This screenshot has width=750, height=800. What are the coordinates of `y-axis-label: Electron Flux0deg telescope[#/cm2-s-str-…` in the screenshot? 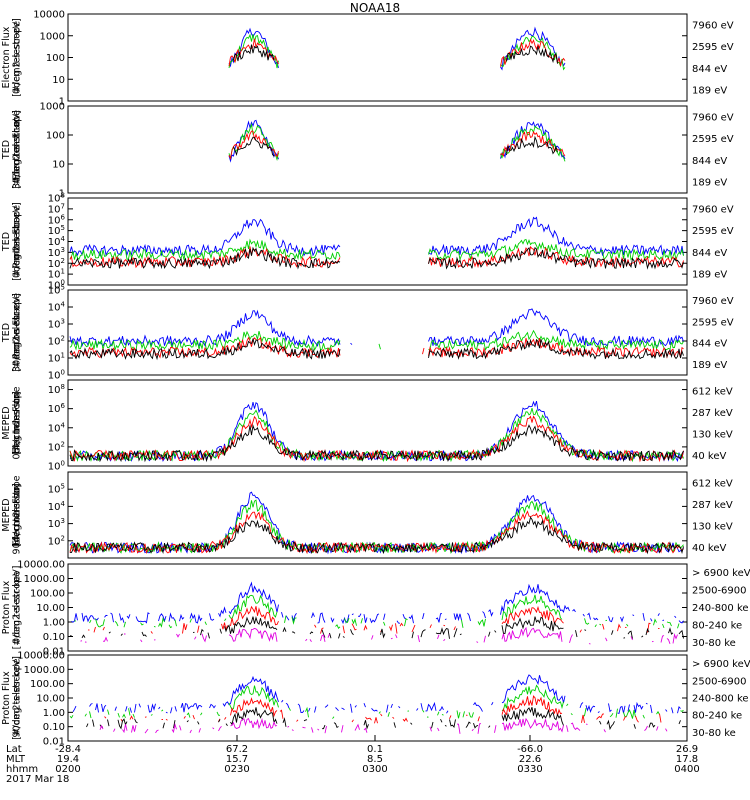 It's located at (12, 57).